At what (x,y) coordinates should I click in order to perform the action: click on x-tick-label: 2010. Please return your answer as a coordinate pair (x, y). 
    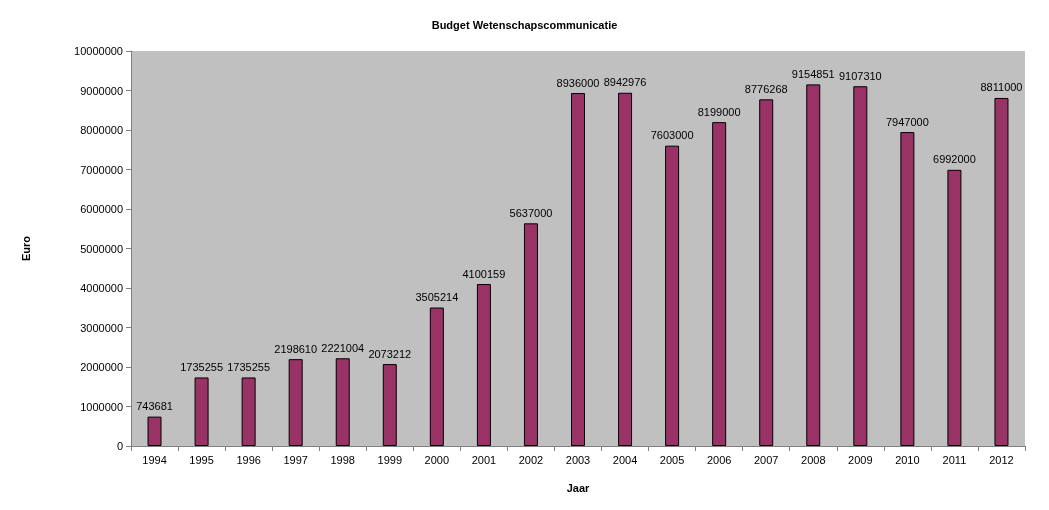
    Looking at the image, I should click on (907, 459).